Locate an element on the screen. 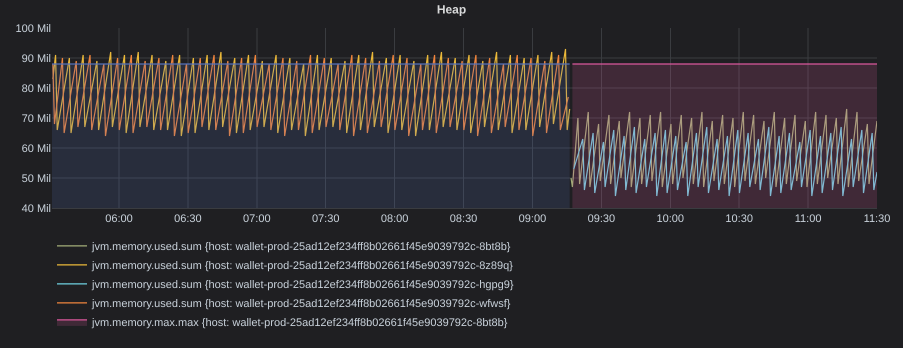 This screenshot has height=348, width=903. y-tick-label: 40 Mil is located at coordinates (36, 208).